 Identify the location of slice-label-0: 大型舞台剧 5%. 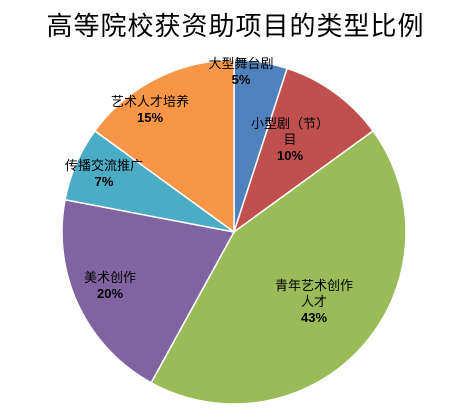
(240, 72).